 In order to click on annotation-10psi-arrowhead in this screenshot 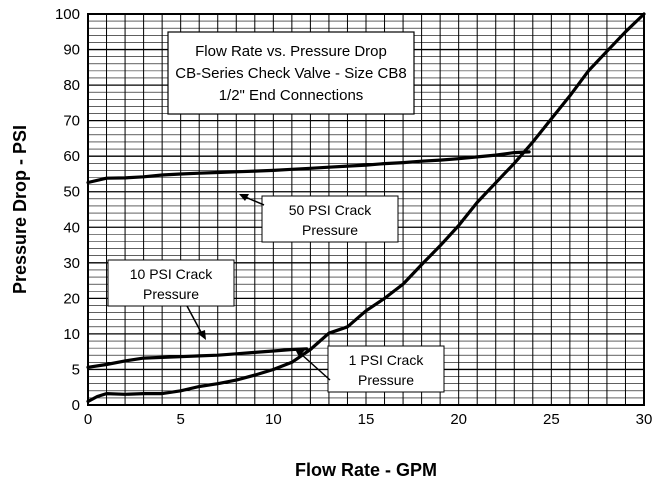, I will do `click(201, 335)`.